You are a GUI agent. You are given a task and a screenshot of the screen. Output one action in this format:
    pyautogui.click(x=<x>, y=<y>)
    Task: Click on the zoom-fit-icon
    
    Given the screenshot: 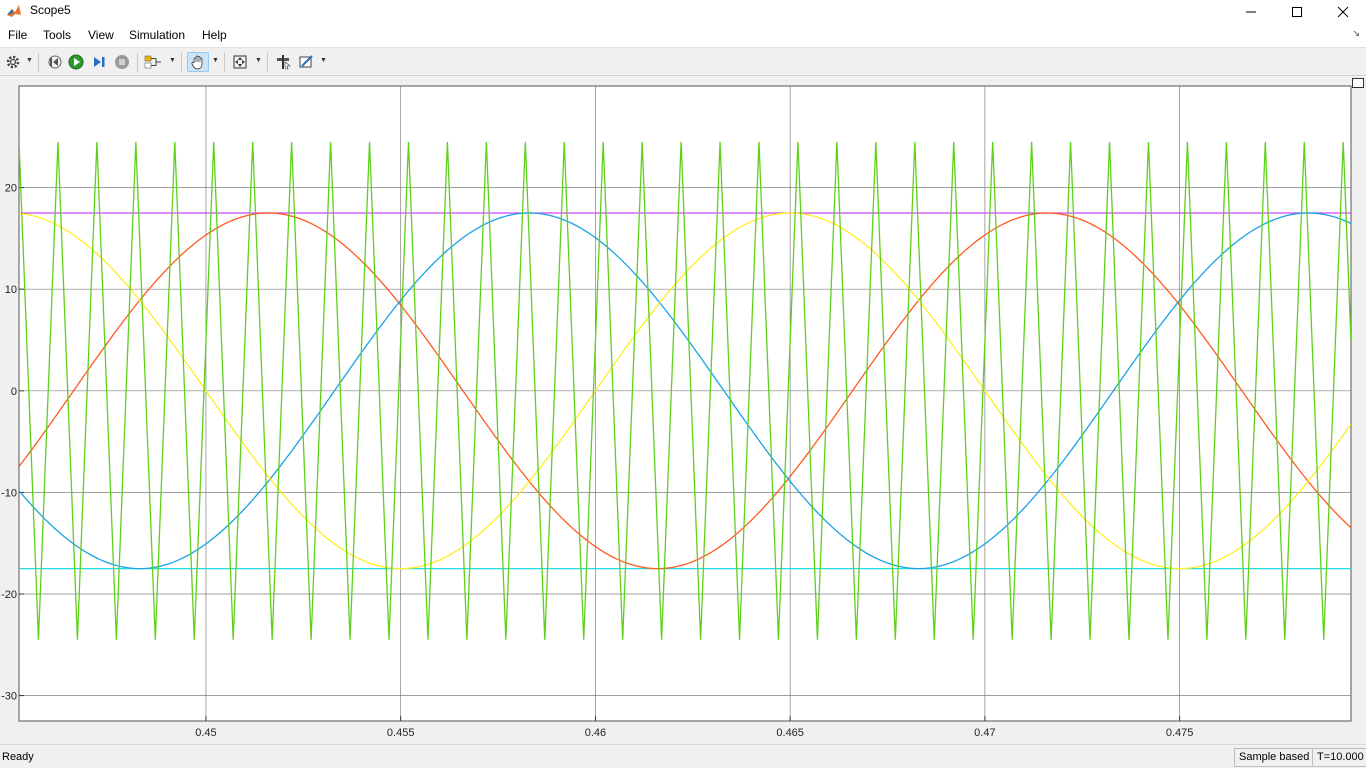 What is the action you would take?
    pyautogui.click(x=240, y=62)
    